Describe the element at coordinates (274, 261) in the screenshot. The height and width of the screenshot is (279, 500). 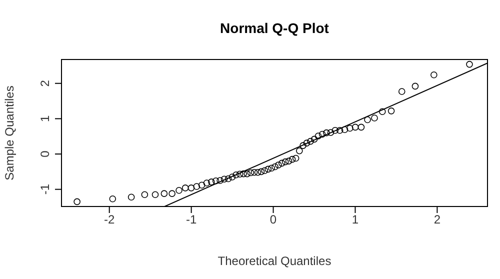
I see `x-axis-title: Theoretical Quantiles` at that location.